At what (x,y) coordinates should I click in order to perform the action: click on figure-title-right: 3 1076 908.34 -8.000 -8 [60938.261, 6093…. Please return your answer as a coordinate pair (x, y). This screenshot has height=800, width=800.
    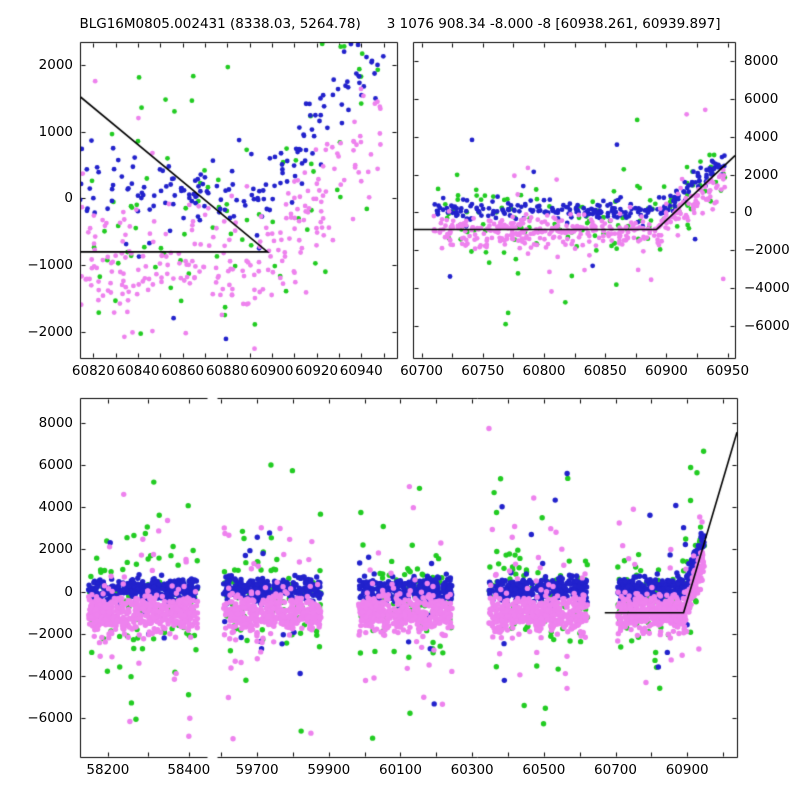
    Looking at the image, I should click on (553, 24).